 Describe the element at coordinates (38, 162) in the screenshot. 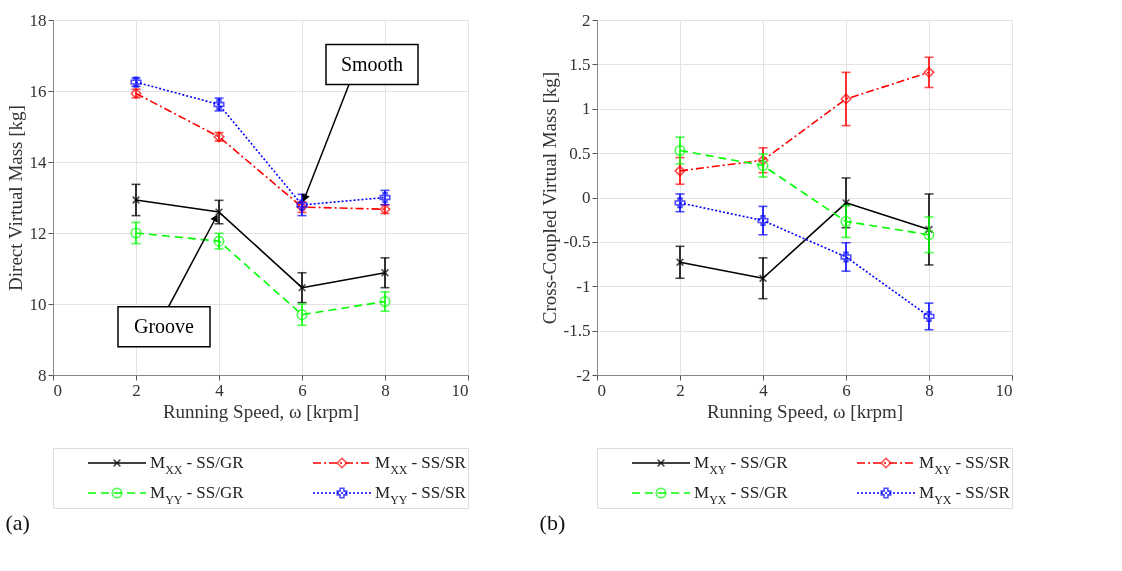

I see `y-tick-label: 14` at that location.